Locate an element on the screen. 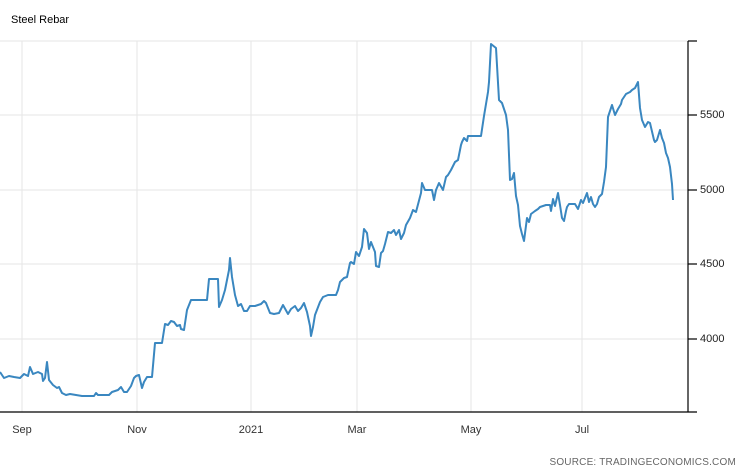 This screenshot has height=468, width=746. y-tick-label: 4500 is located at coordinates (712, 264).